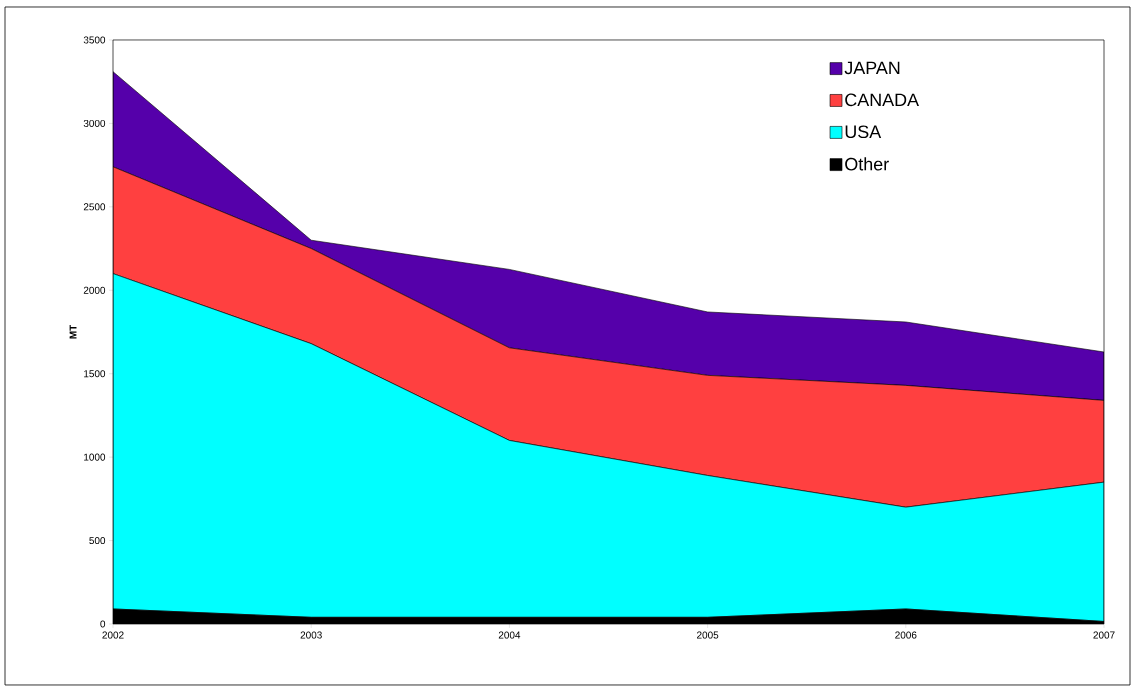 The image size is (1133, 688). What do you see at coordinates (863, 132) in the screenshot?
I see `legend-label: USA` at bounding box center [863, 132].